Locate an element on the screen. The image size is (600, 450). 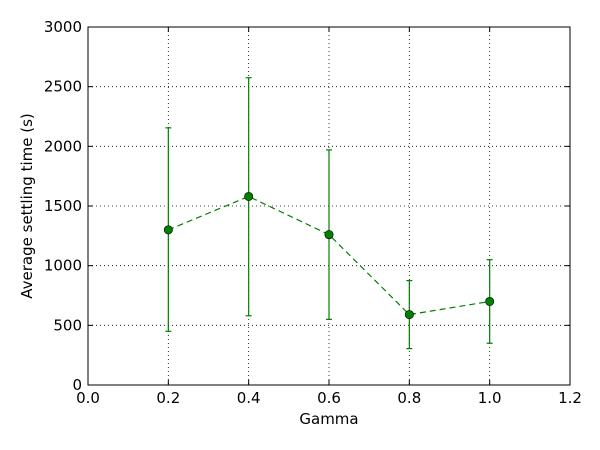
y-tick-label: 2000 is located at coordinates (63, 146).